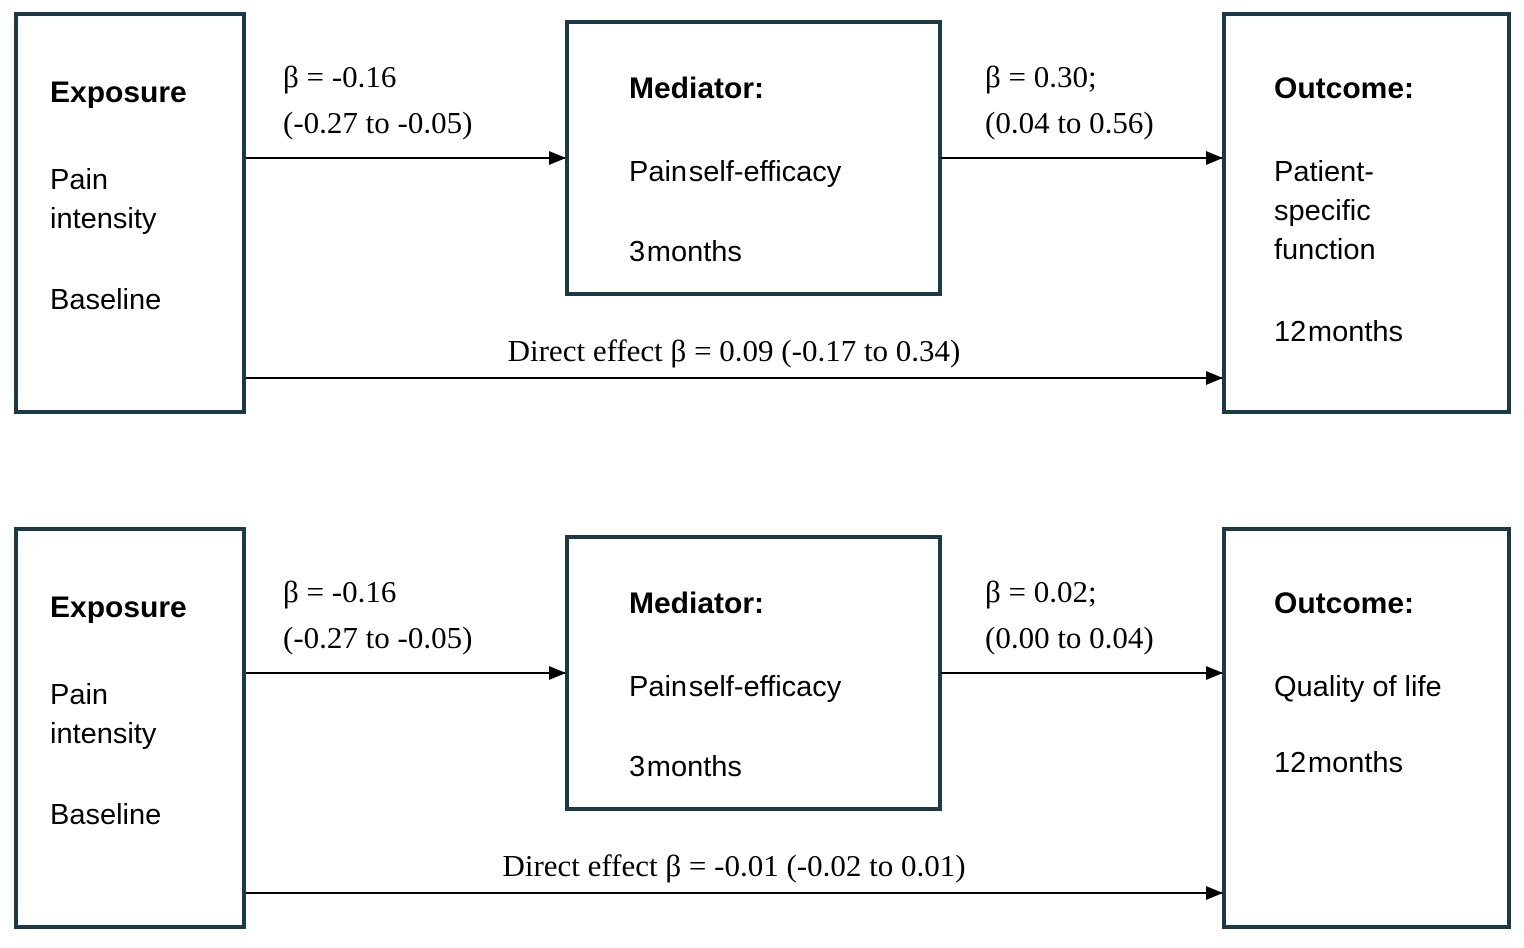 The image size is (1524, 948). What do you see at coordinates (1069, 100) in the screenshot?
I see `path-b-coefficient: β = 0.30; (0.04 to 0.56)` at bounding box center [1069, 100].